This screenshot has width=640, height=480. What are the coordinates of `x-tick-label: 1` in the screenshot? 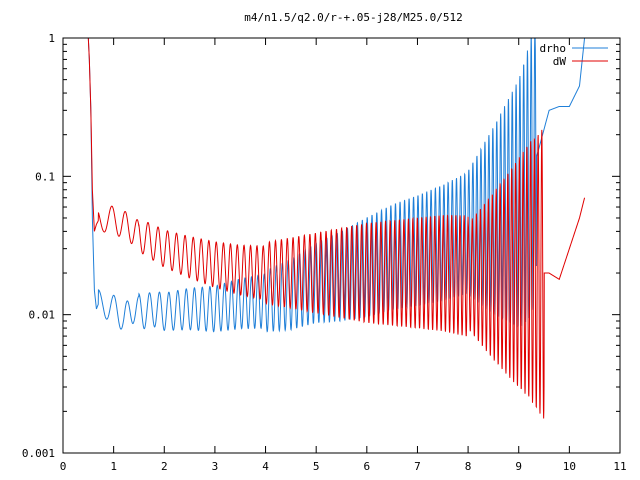 It's located at (113, 466).